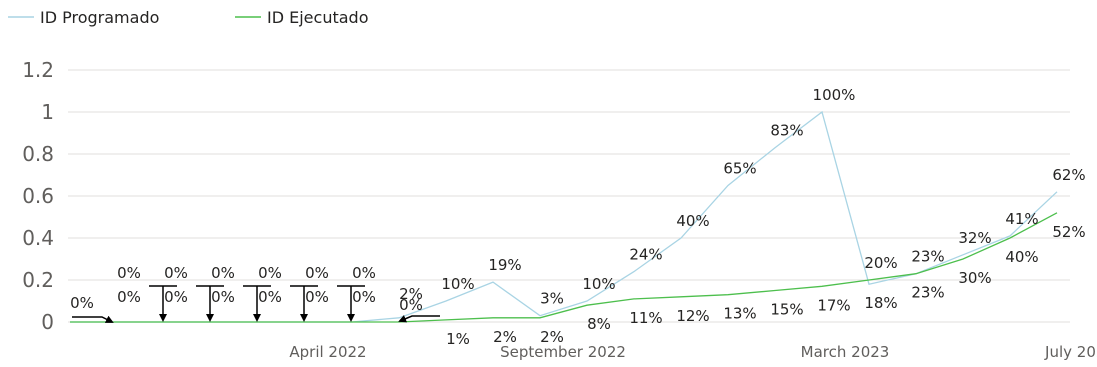 This screenshot has width=1097, height=367. I want to click on data-label-ejecutado: 52%, so click(1068, 232).